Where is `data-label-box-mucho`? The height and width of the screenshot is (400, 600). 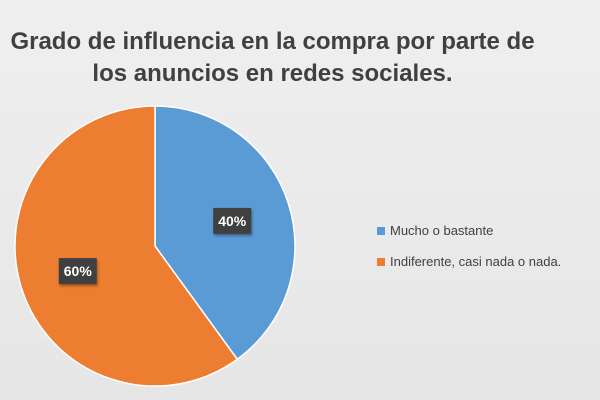 data-label-box-mucho is located at coordinates (232, 220).